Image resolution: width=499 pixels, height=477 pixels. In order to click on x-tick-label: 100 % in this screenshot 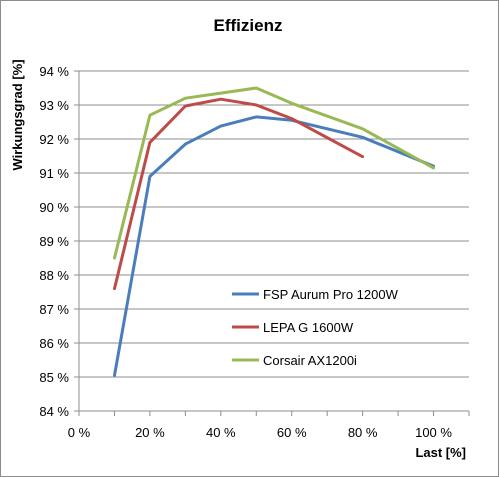, I will do `click(433, 432)`.